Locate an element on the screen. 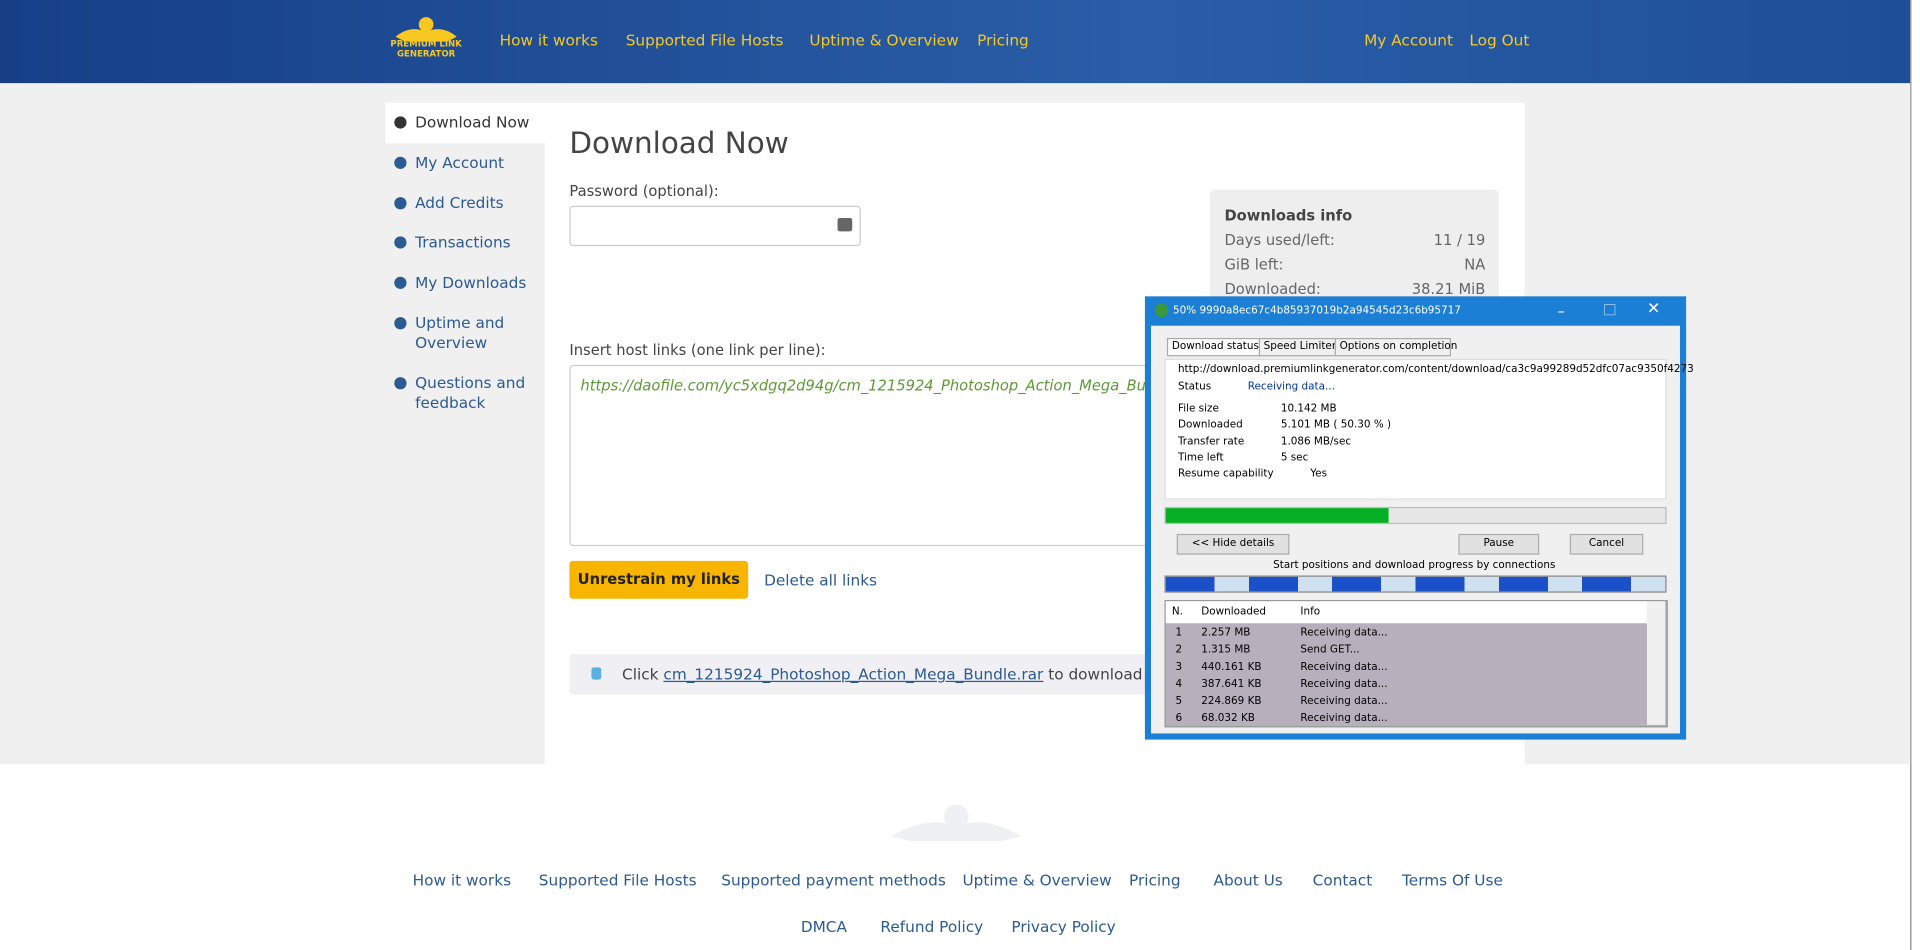 The width and height of the screenshot is (1920, 950). logo-text: PREMIUM LINK GENERATOR is located at coordinates (425, 49).